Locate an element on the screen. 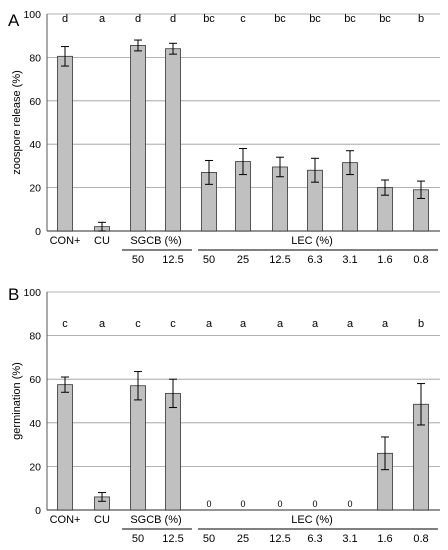 This screenshot has width=448, height=550. panel-letter: B is located at coordinates (13, 294).